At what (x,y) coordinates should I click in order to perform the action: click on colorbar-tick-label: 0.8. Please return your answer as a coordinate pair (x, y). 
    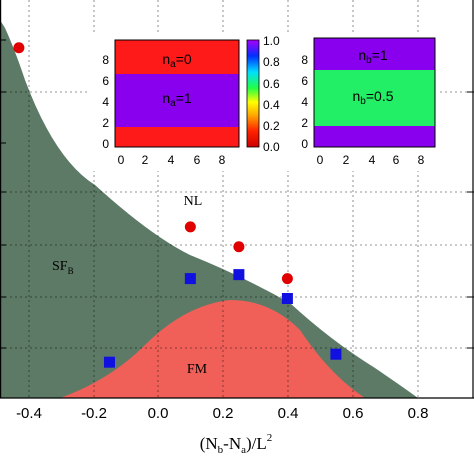
    Looking at the image, I should click on (271, 62).